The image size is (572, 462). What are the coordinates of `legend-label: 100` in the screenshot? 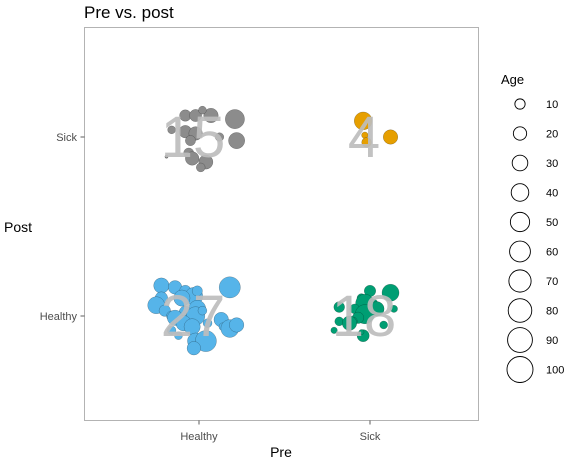 It's located at (555, 371).